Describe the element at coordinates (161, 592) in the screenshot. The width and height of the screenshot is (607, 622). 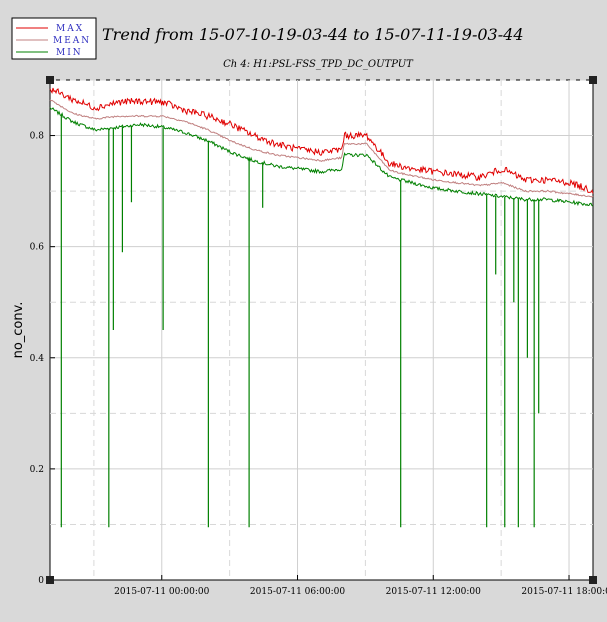
I see `x-tick-label: 2015-07-11 00:00:00` at that location.